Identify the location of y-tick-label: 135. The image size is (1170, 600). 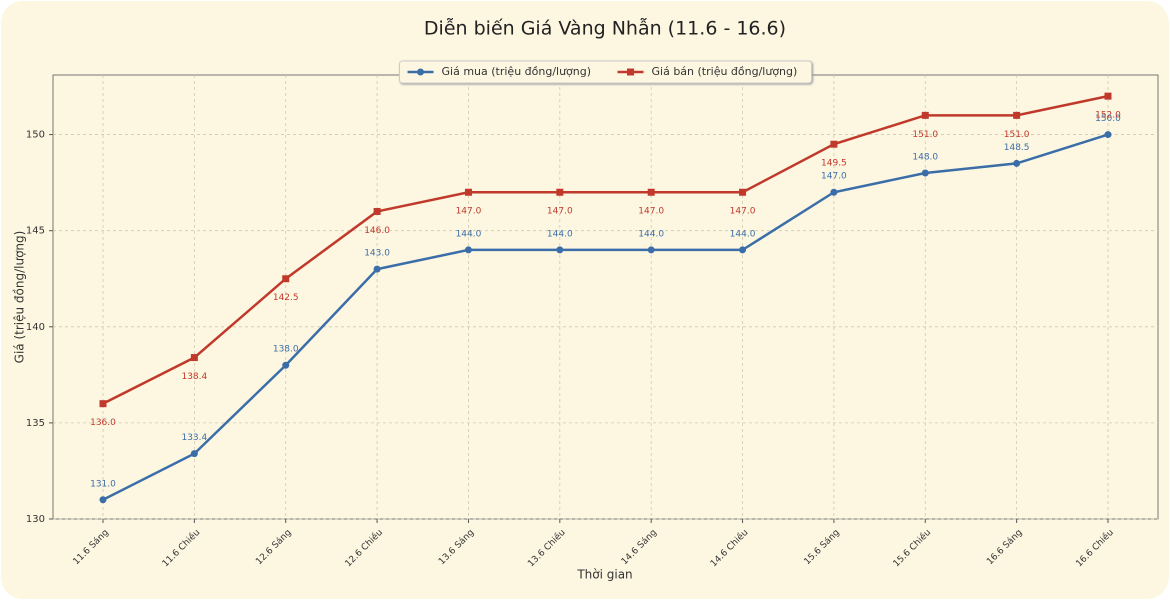
(35, 423).